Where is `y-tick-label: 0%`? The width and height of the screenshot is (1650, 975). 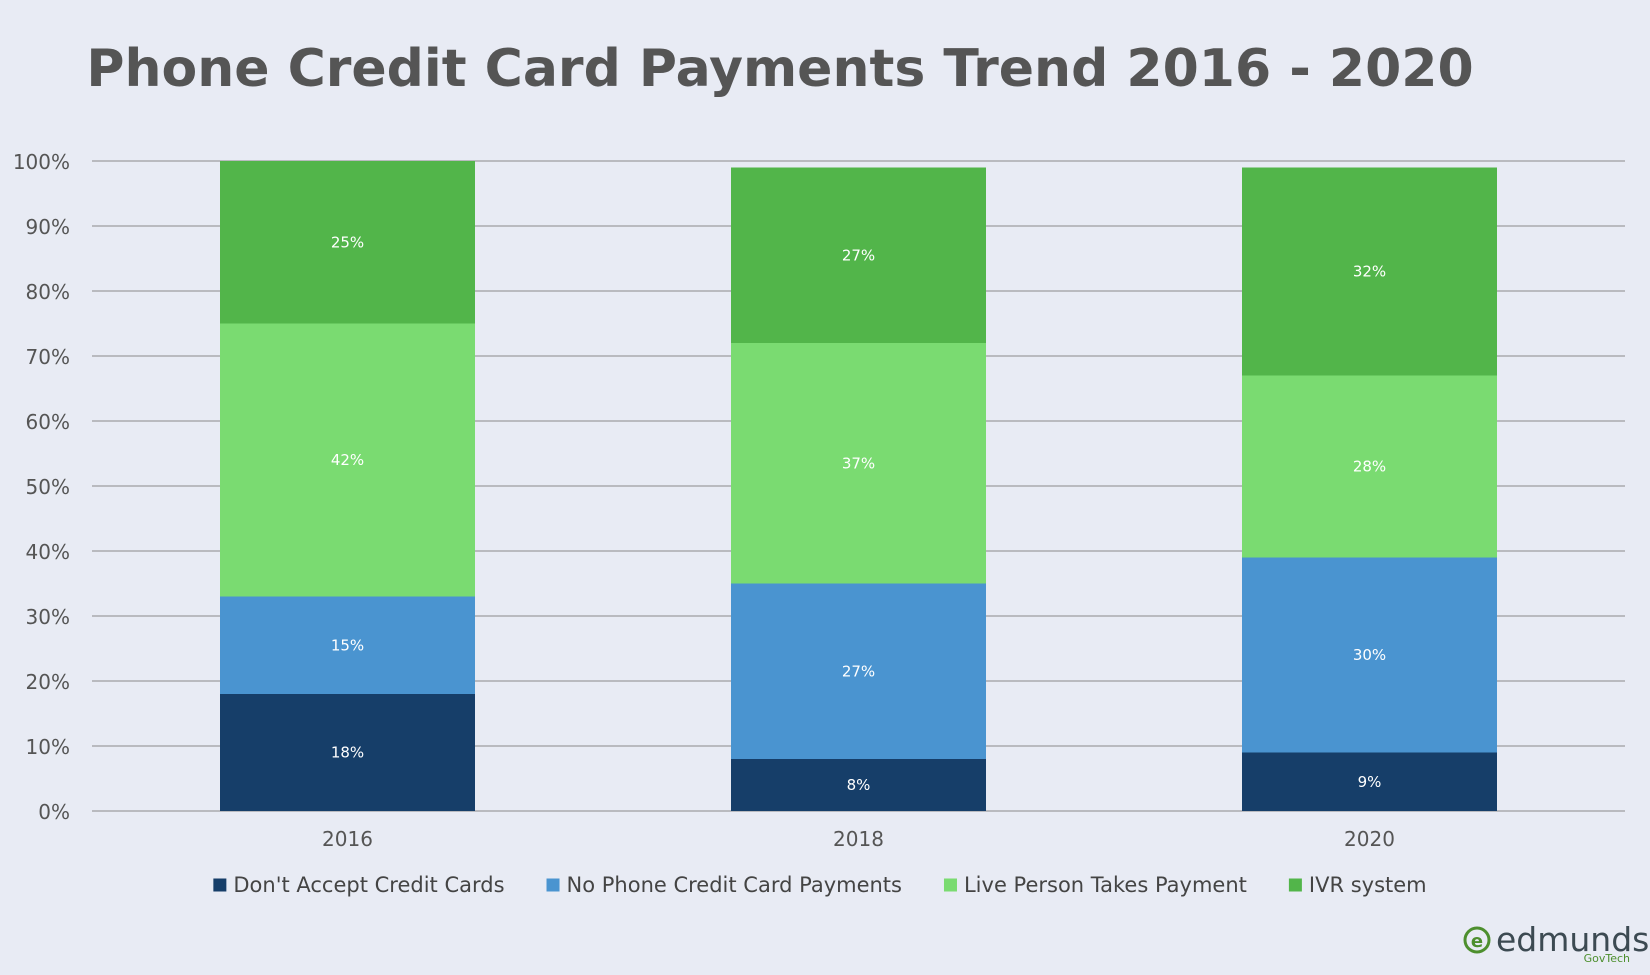 y-tick-label: 0% is located at coordinates (54, 812).